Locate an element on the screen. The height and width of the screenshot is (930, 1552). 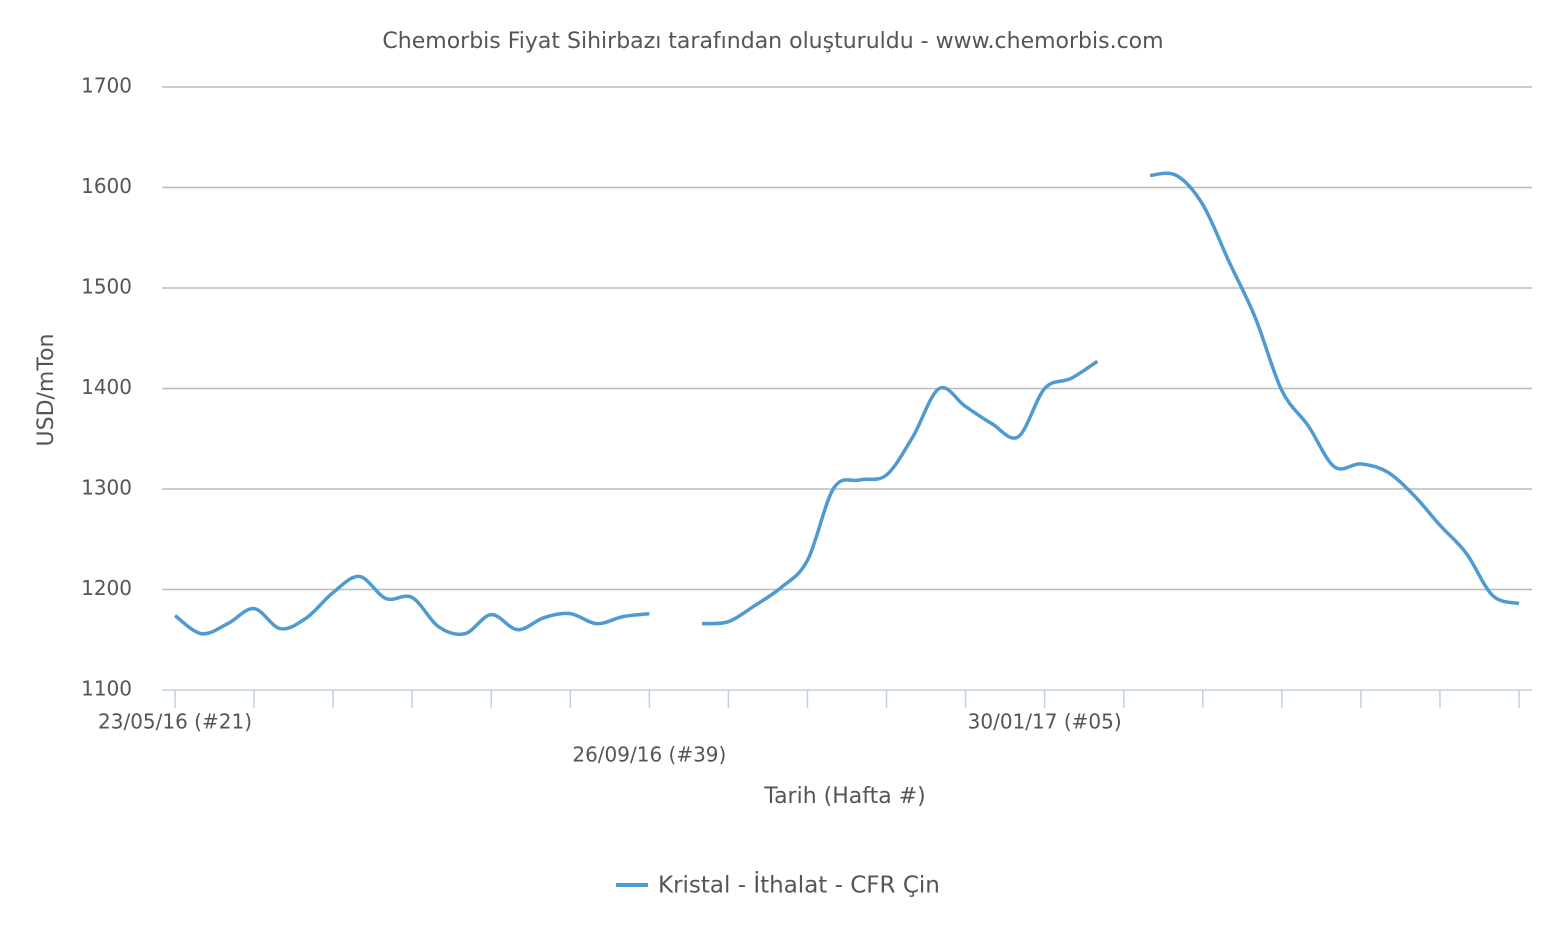
y-tick-label: 1600 is located at coordinates (106, 186).